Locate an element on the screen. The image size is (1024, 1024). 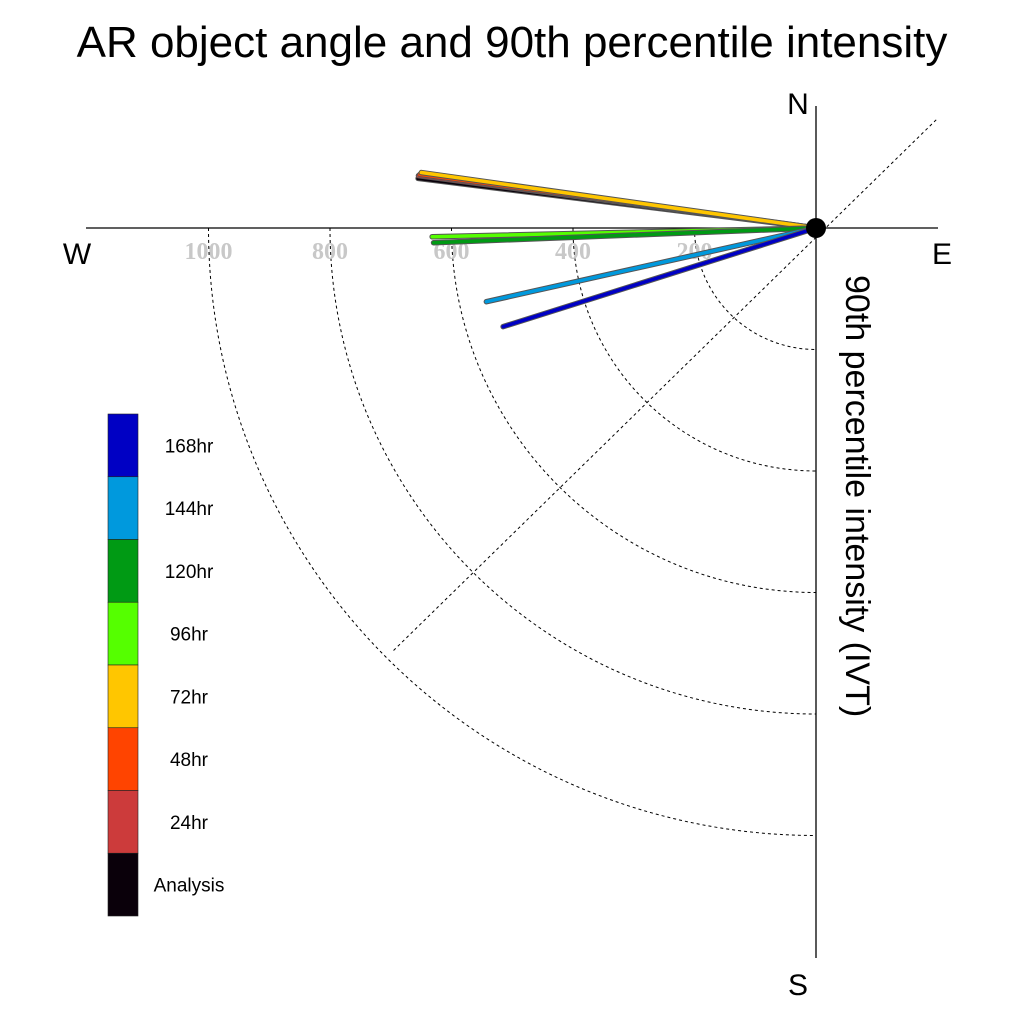
legend-label-168hr: 168hr is located at coordinates (189, 446).